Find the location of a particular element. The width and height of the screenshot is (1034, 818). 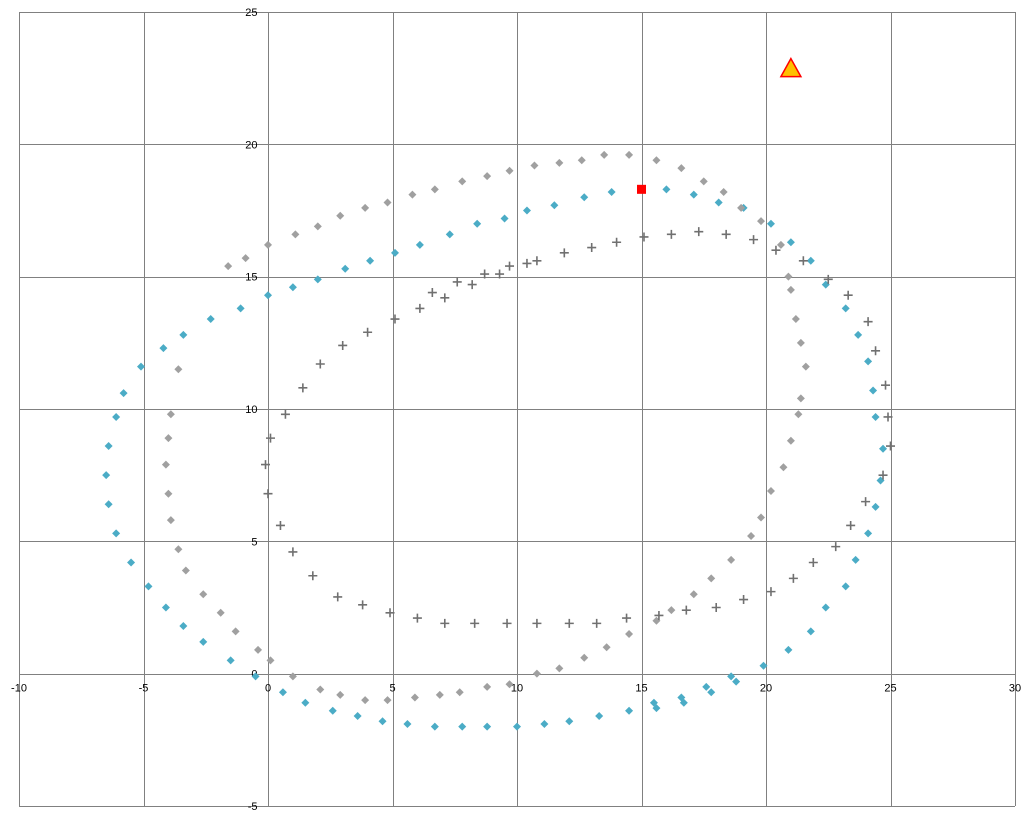

y-tick-label: 5 is located at coordinates (254, 542).